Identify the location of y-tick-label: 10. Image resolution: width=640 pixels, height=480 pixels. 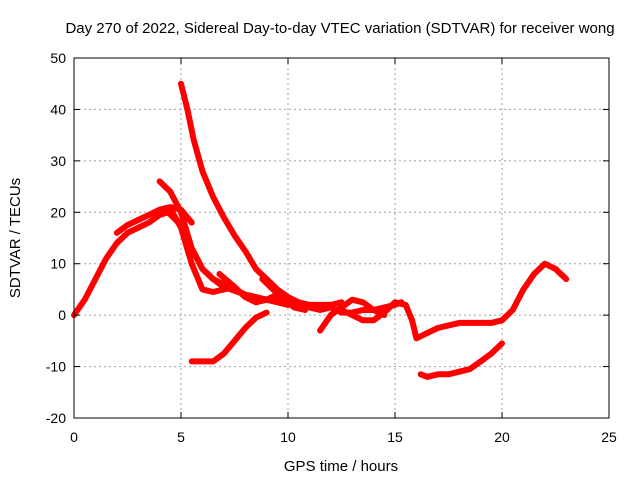
(58, 264).